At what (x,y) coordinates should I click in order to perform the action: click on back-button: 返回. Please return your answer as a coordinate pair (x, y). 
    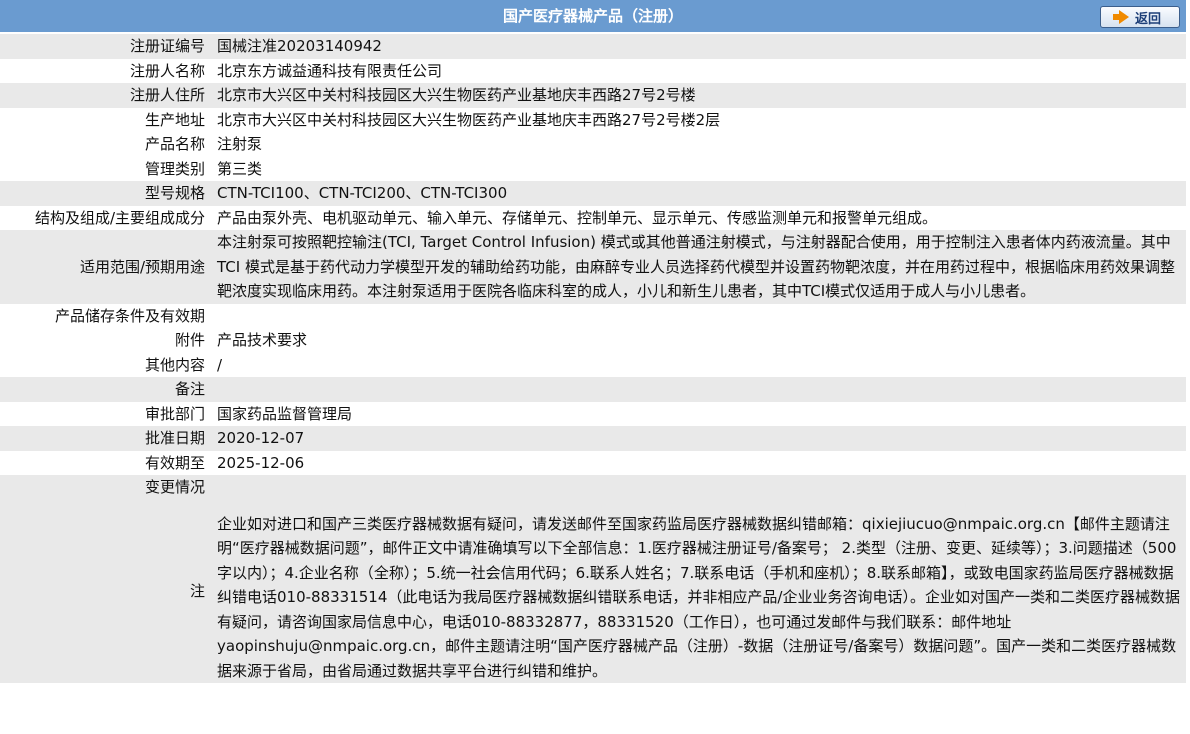
    Looking at the image, I should click on (1140, 17).